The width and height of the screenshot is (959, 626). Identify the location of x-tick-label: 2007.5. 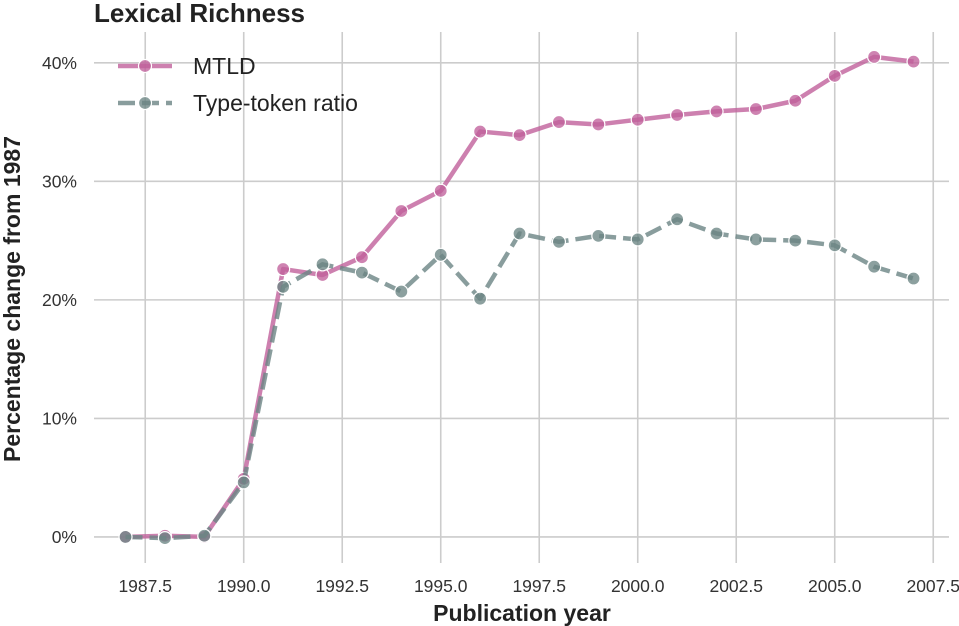
(932, 586).